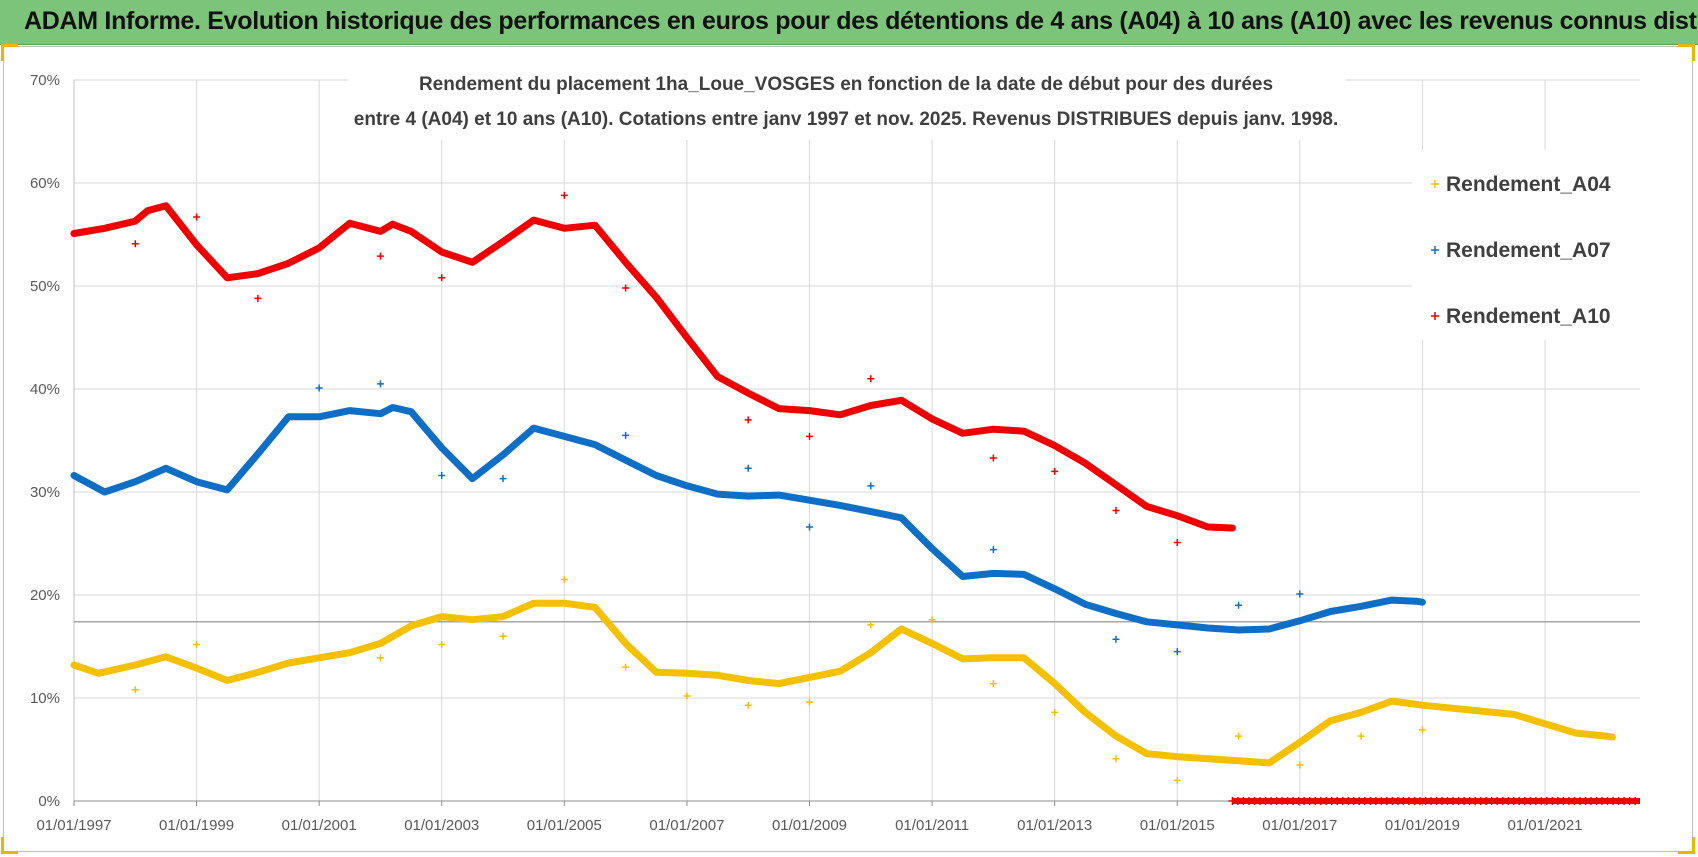 The image size is (1698, 857). Describe the element at coordinates (932, 825) in the screenshot. I see `x-tick-label: 01/01/2011` at that location.